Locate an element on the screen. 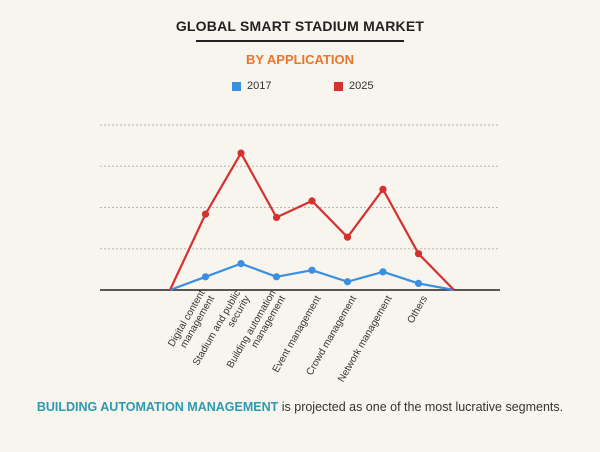 The image size is (600, 452). legend-swatch-2017 is located at coordinates (236, 86).